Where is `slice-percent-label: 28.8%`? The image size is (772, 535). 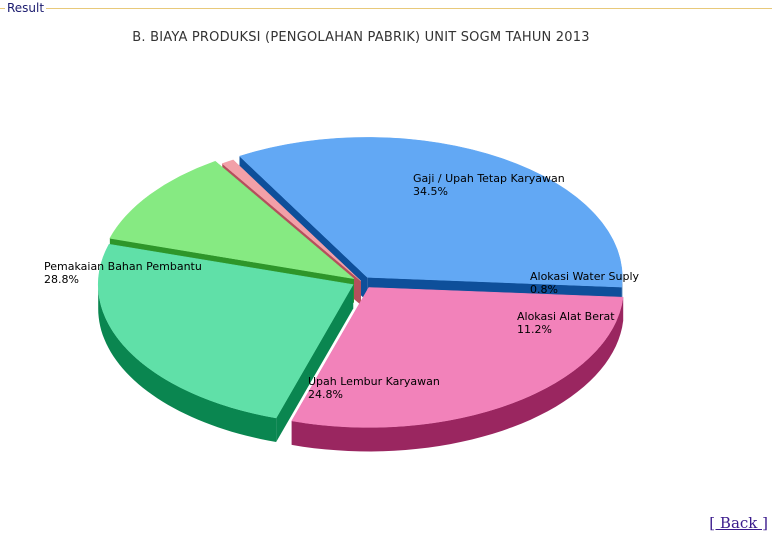
slice-percent-label: 28.8% is located at coordinates (61, 279).